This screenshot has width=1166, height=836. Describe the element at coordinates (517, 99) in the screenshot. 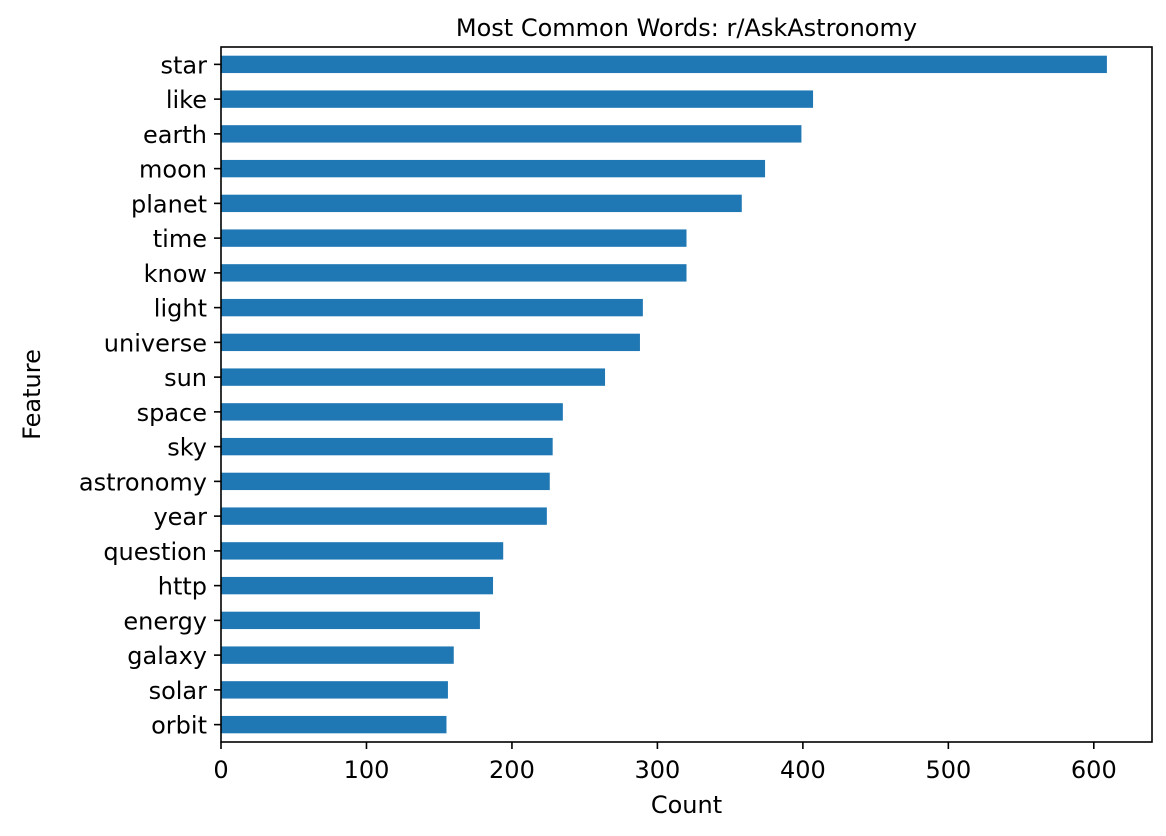

I see `bar-like` at that location.